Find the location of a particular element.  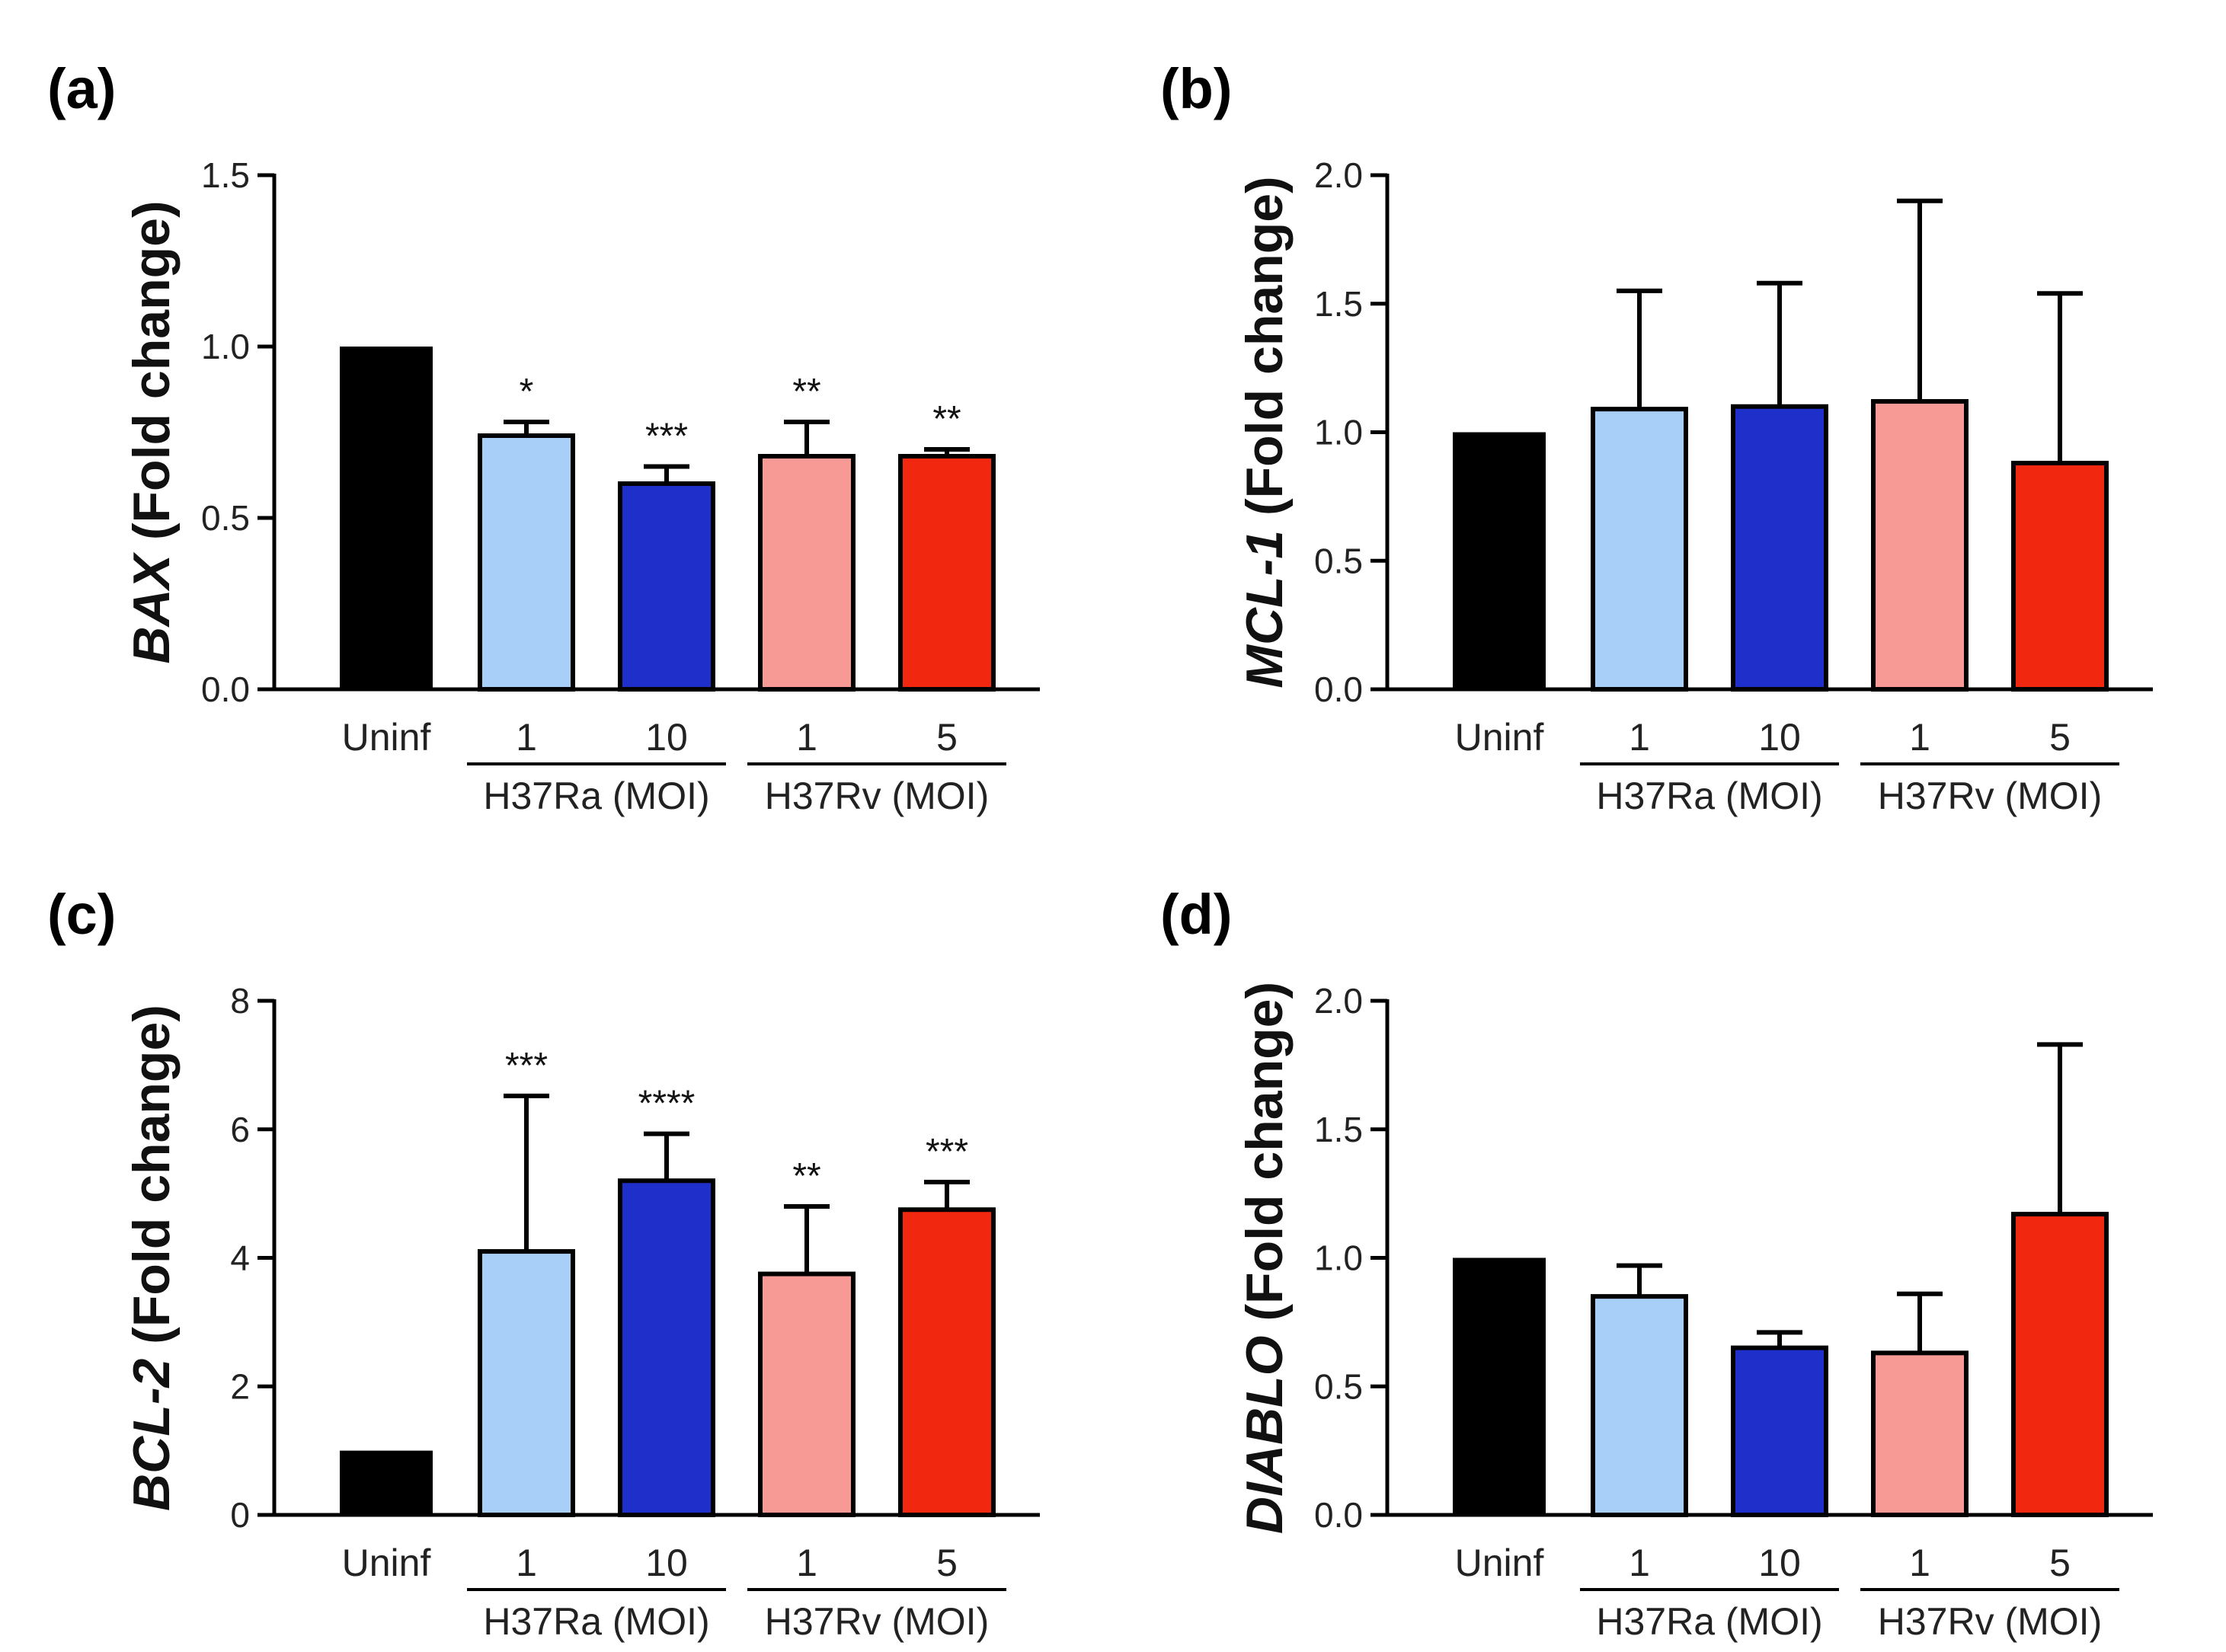

panel-label: (d) is located at coordinates (1196, 914).